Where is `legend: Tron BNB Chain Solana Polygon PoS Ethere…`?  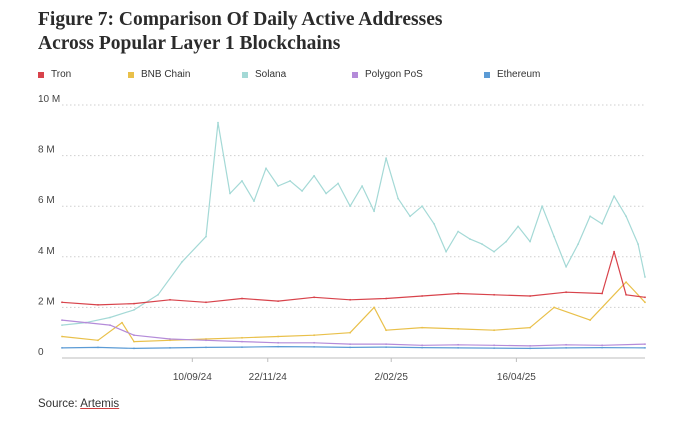
legend: Tron BNB Chain Solana Polygon PoS Ethere… is located at coordinates (348, 74).